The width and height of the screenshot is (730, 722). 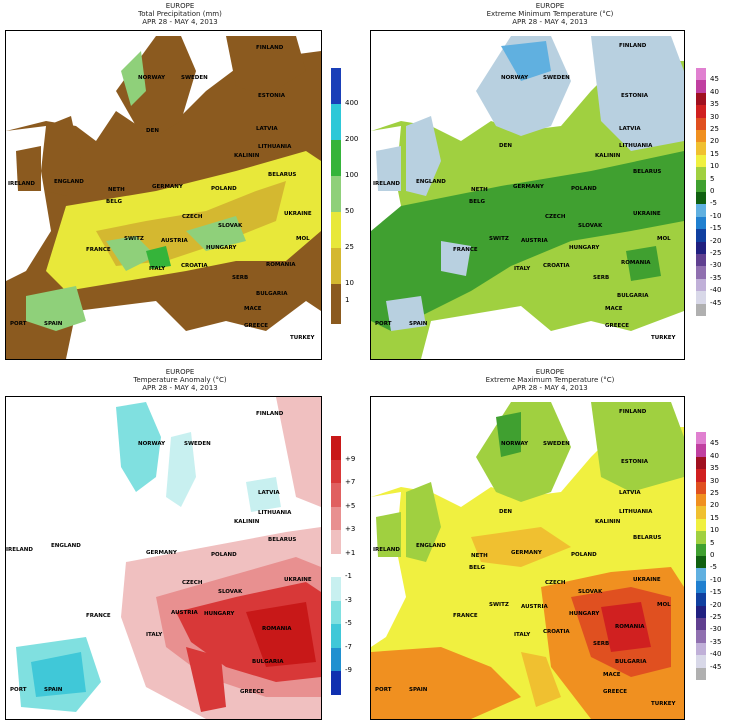 I want to click on country-label: TURKEY, so click(x=663, y=338).